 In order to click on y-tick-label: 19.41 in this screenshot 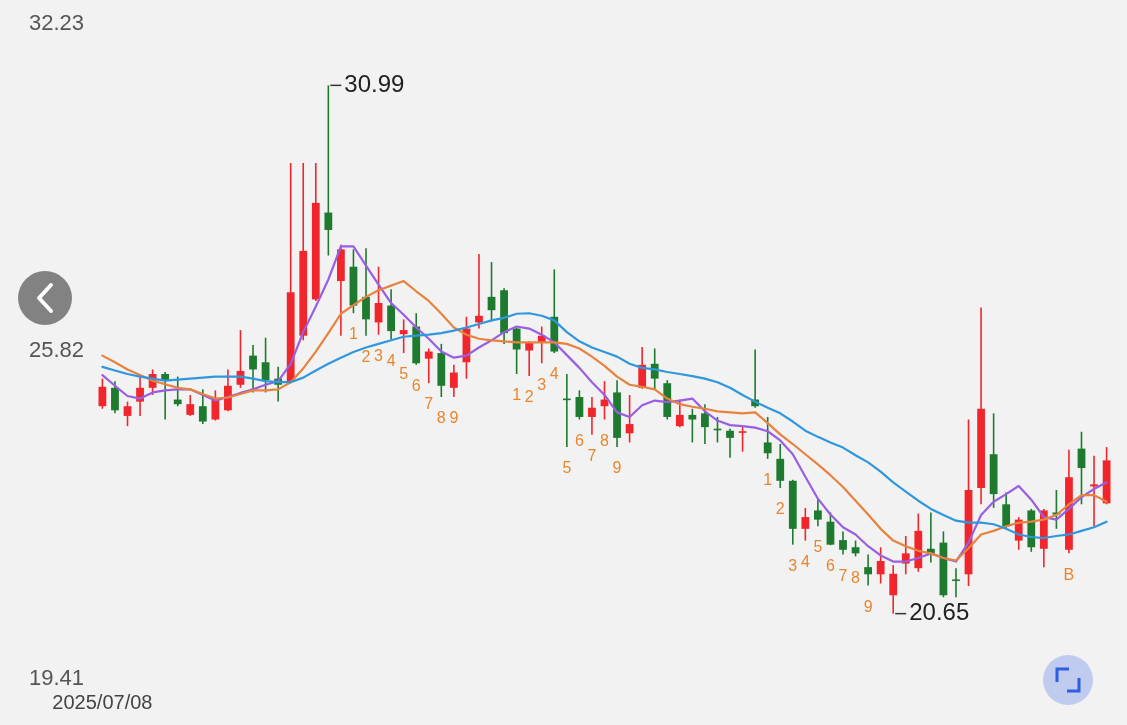, I will do `click(56, 677)`.